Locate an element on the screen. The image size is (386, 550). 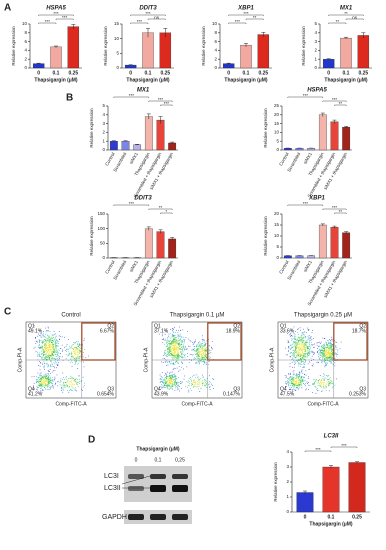
flow-title: Thapsigargin 0.25 µM is located at coordinates (323, 316).